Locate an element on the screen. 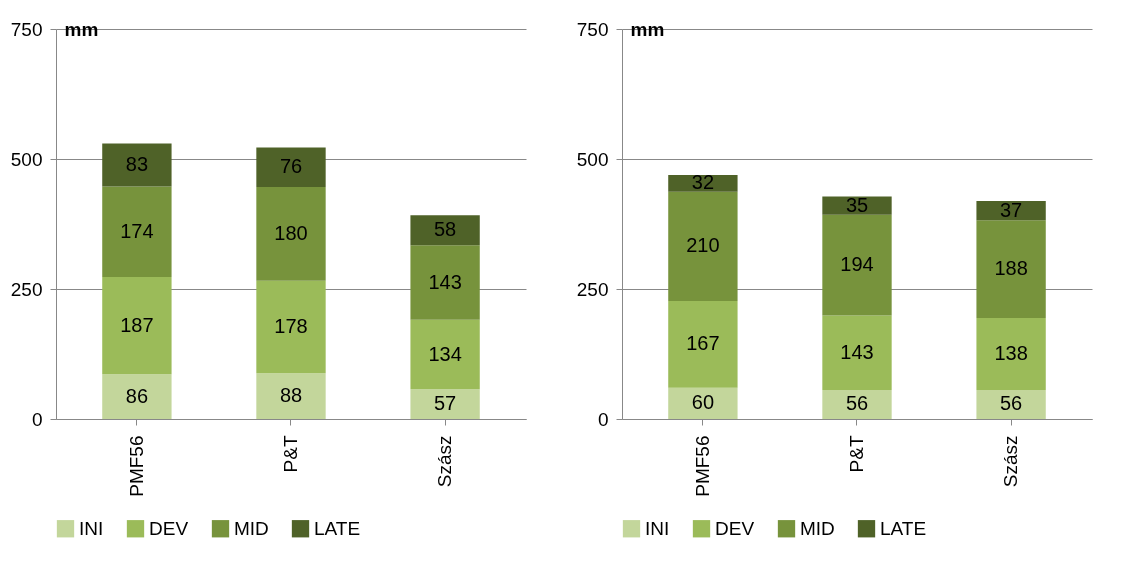  data-label: 60 is located at coordinates (703, 402).